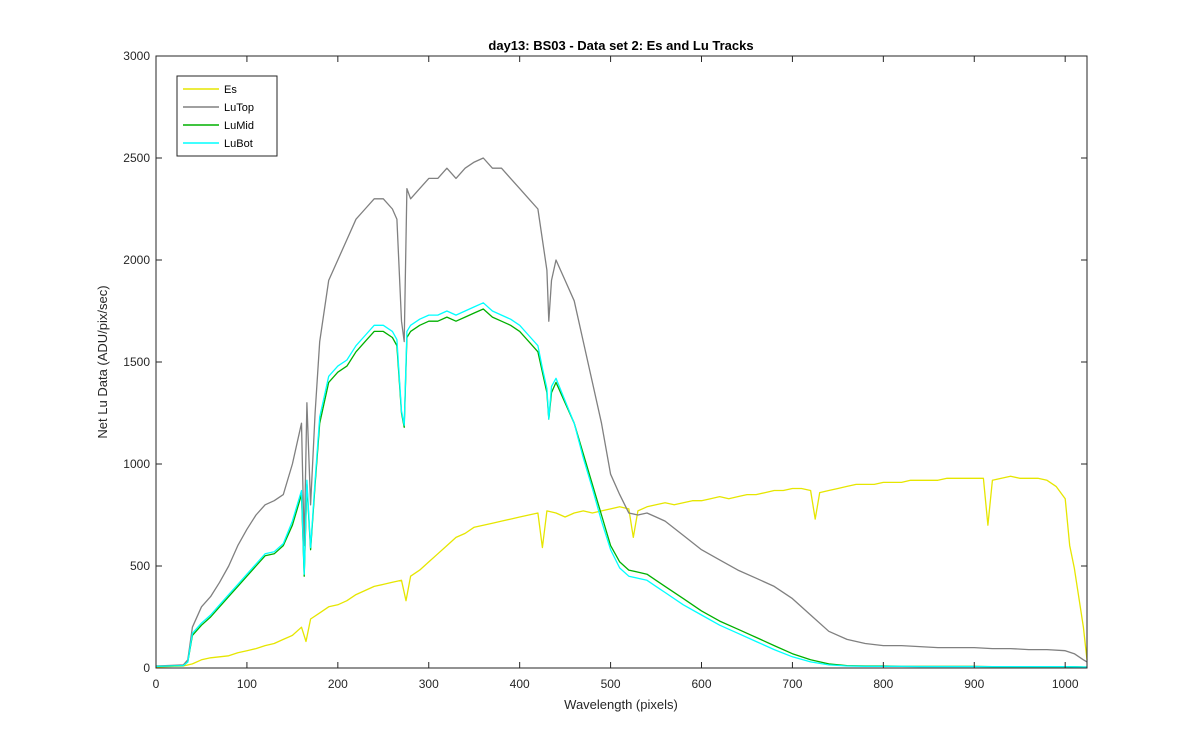 This screenshot has width=1200, height=750. Describe the element at coordinates (1065, 684) in the screenshot. I see `x-tick-label: 1000` at that location.